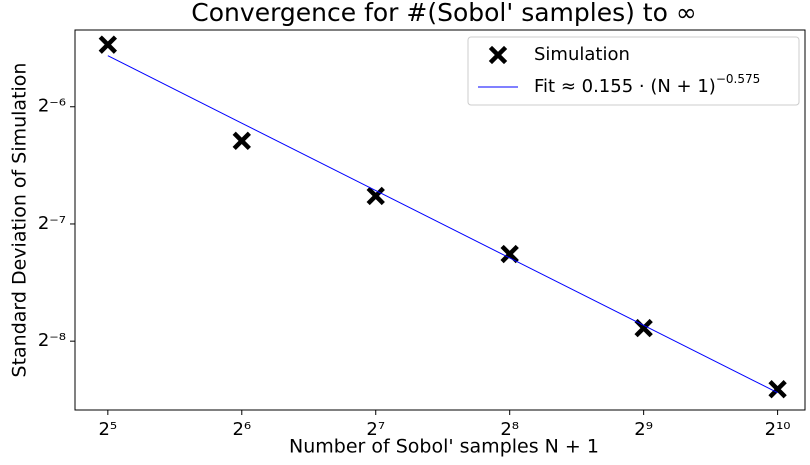 The width and height of the screenshot is (810, 465). I want to click on y-tick-label: 2⁻⁸, so click(52, 340).